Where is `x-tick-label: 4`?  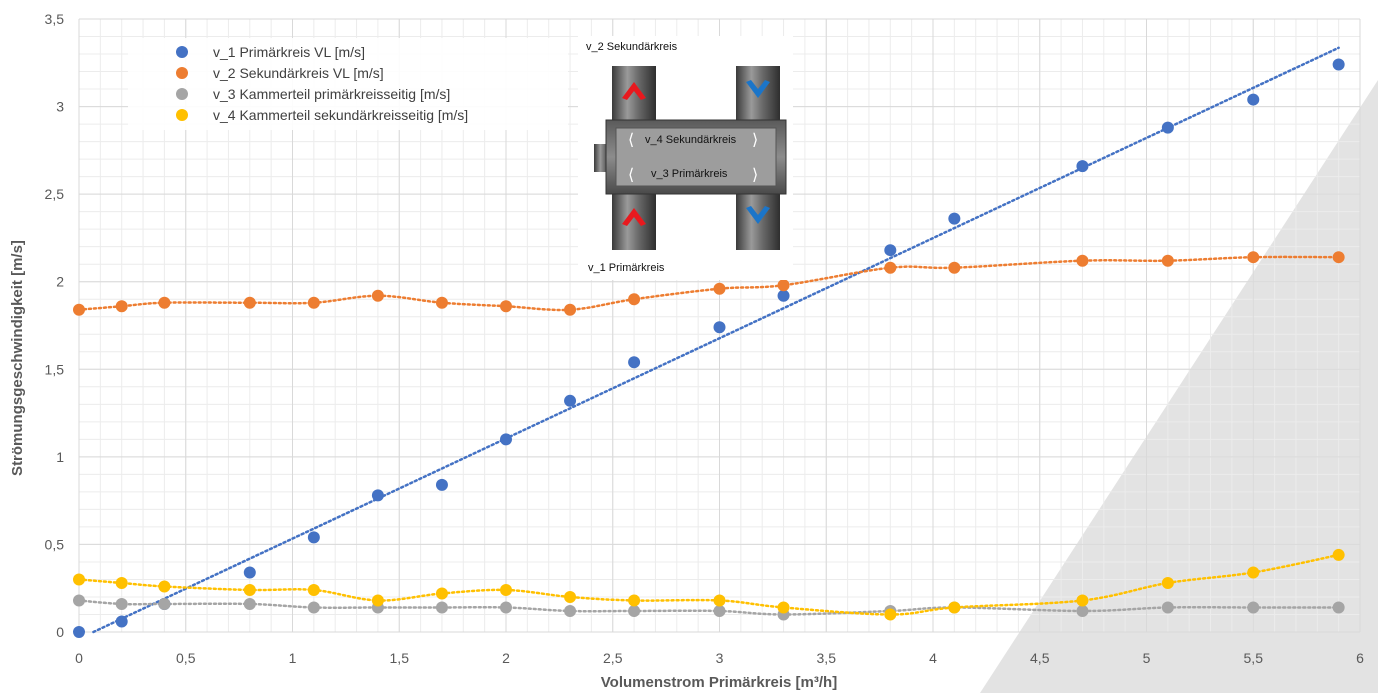 x-tick-label: 4 is located at coordinates (933, 658).